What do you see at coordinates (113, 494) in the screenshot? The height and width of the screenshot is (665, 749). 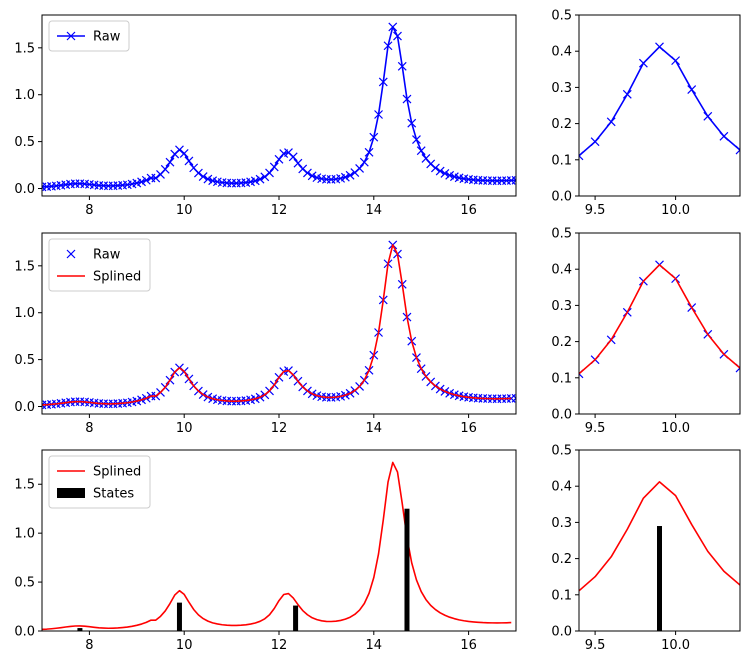 I see `legend-label: States` at bounding box center [113, 494].